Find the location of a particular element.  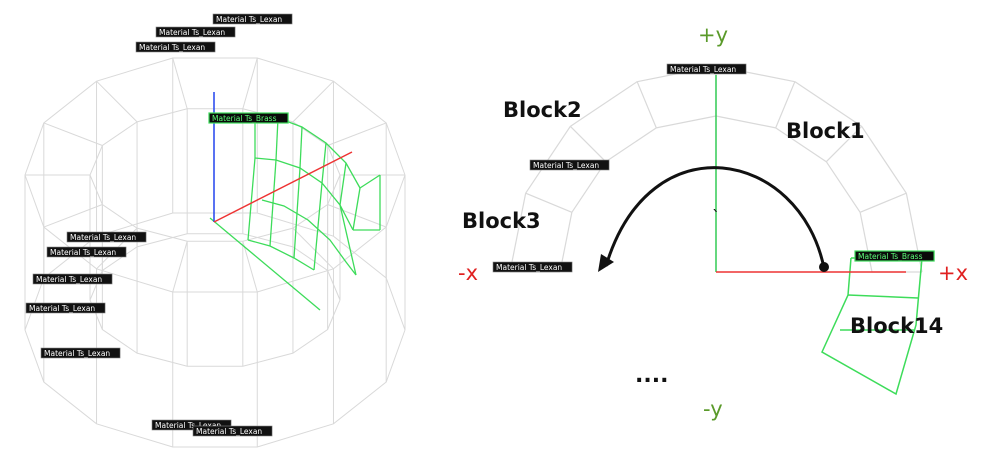

neg-x-label: -x is located at coordinates (468, 273).